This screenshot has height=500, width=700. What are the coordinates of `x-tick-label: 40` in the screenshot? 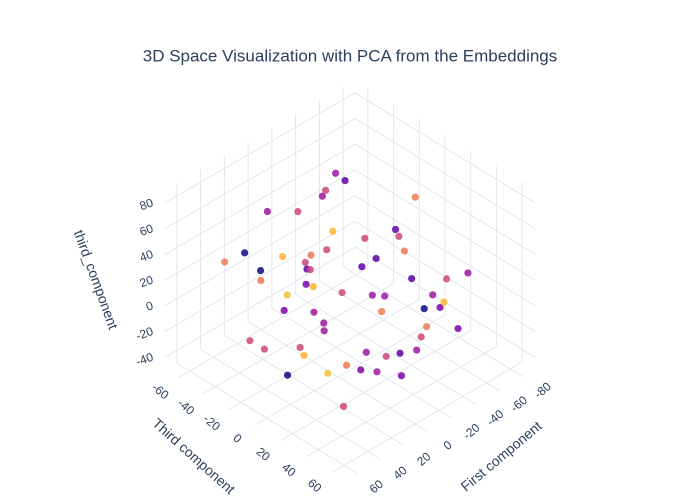 It's located at (399, 473).